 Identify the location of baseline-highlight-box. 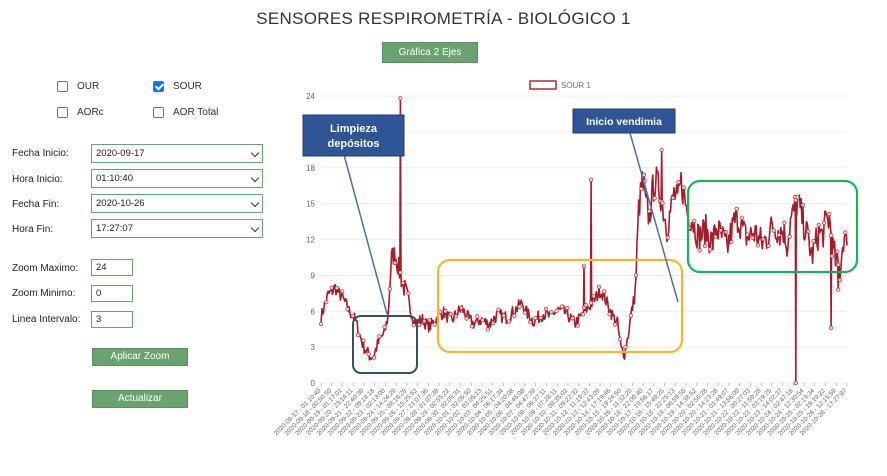
(560, 306).